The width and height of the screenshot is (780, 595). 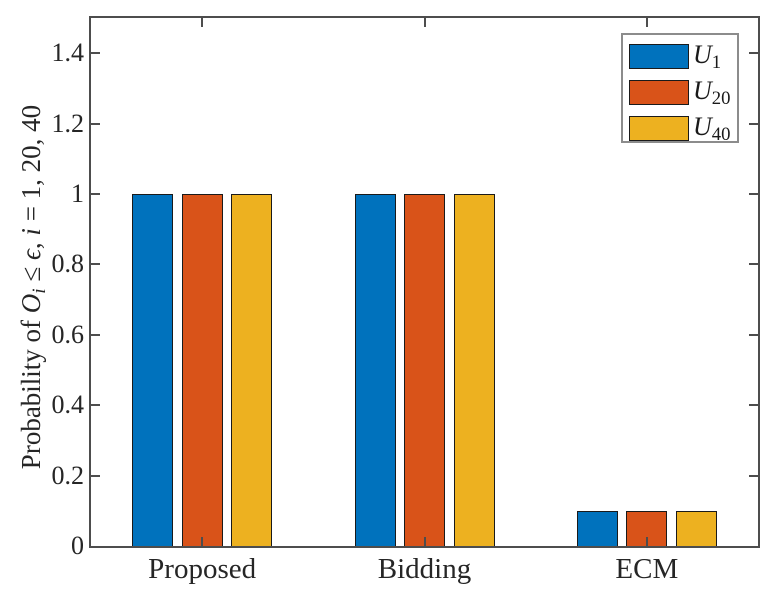 I want to click on legend: U1 U20 U40, so click(x=680, y=89).